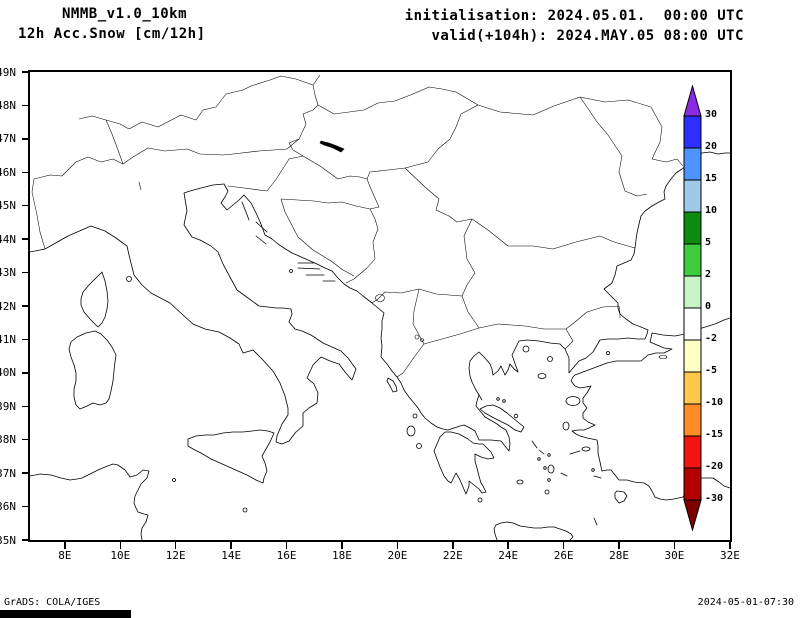  I want to click on lat-tick-label: 47N, so click(8, 139).